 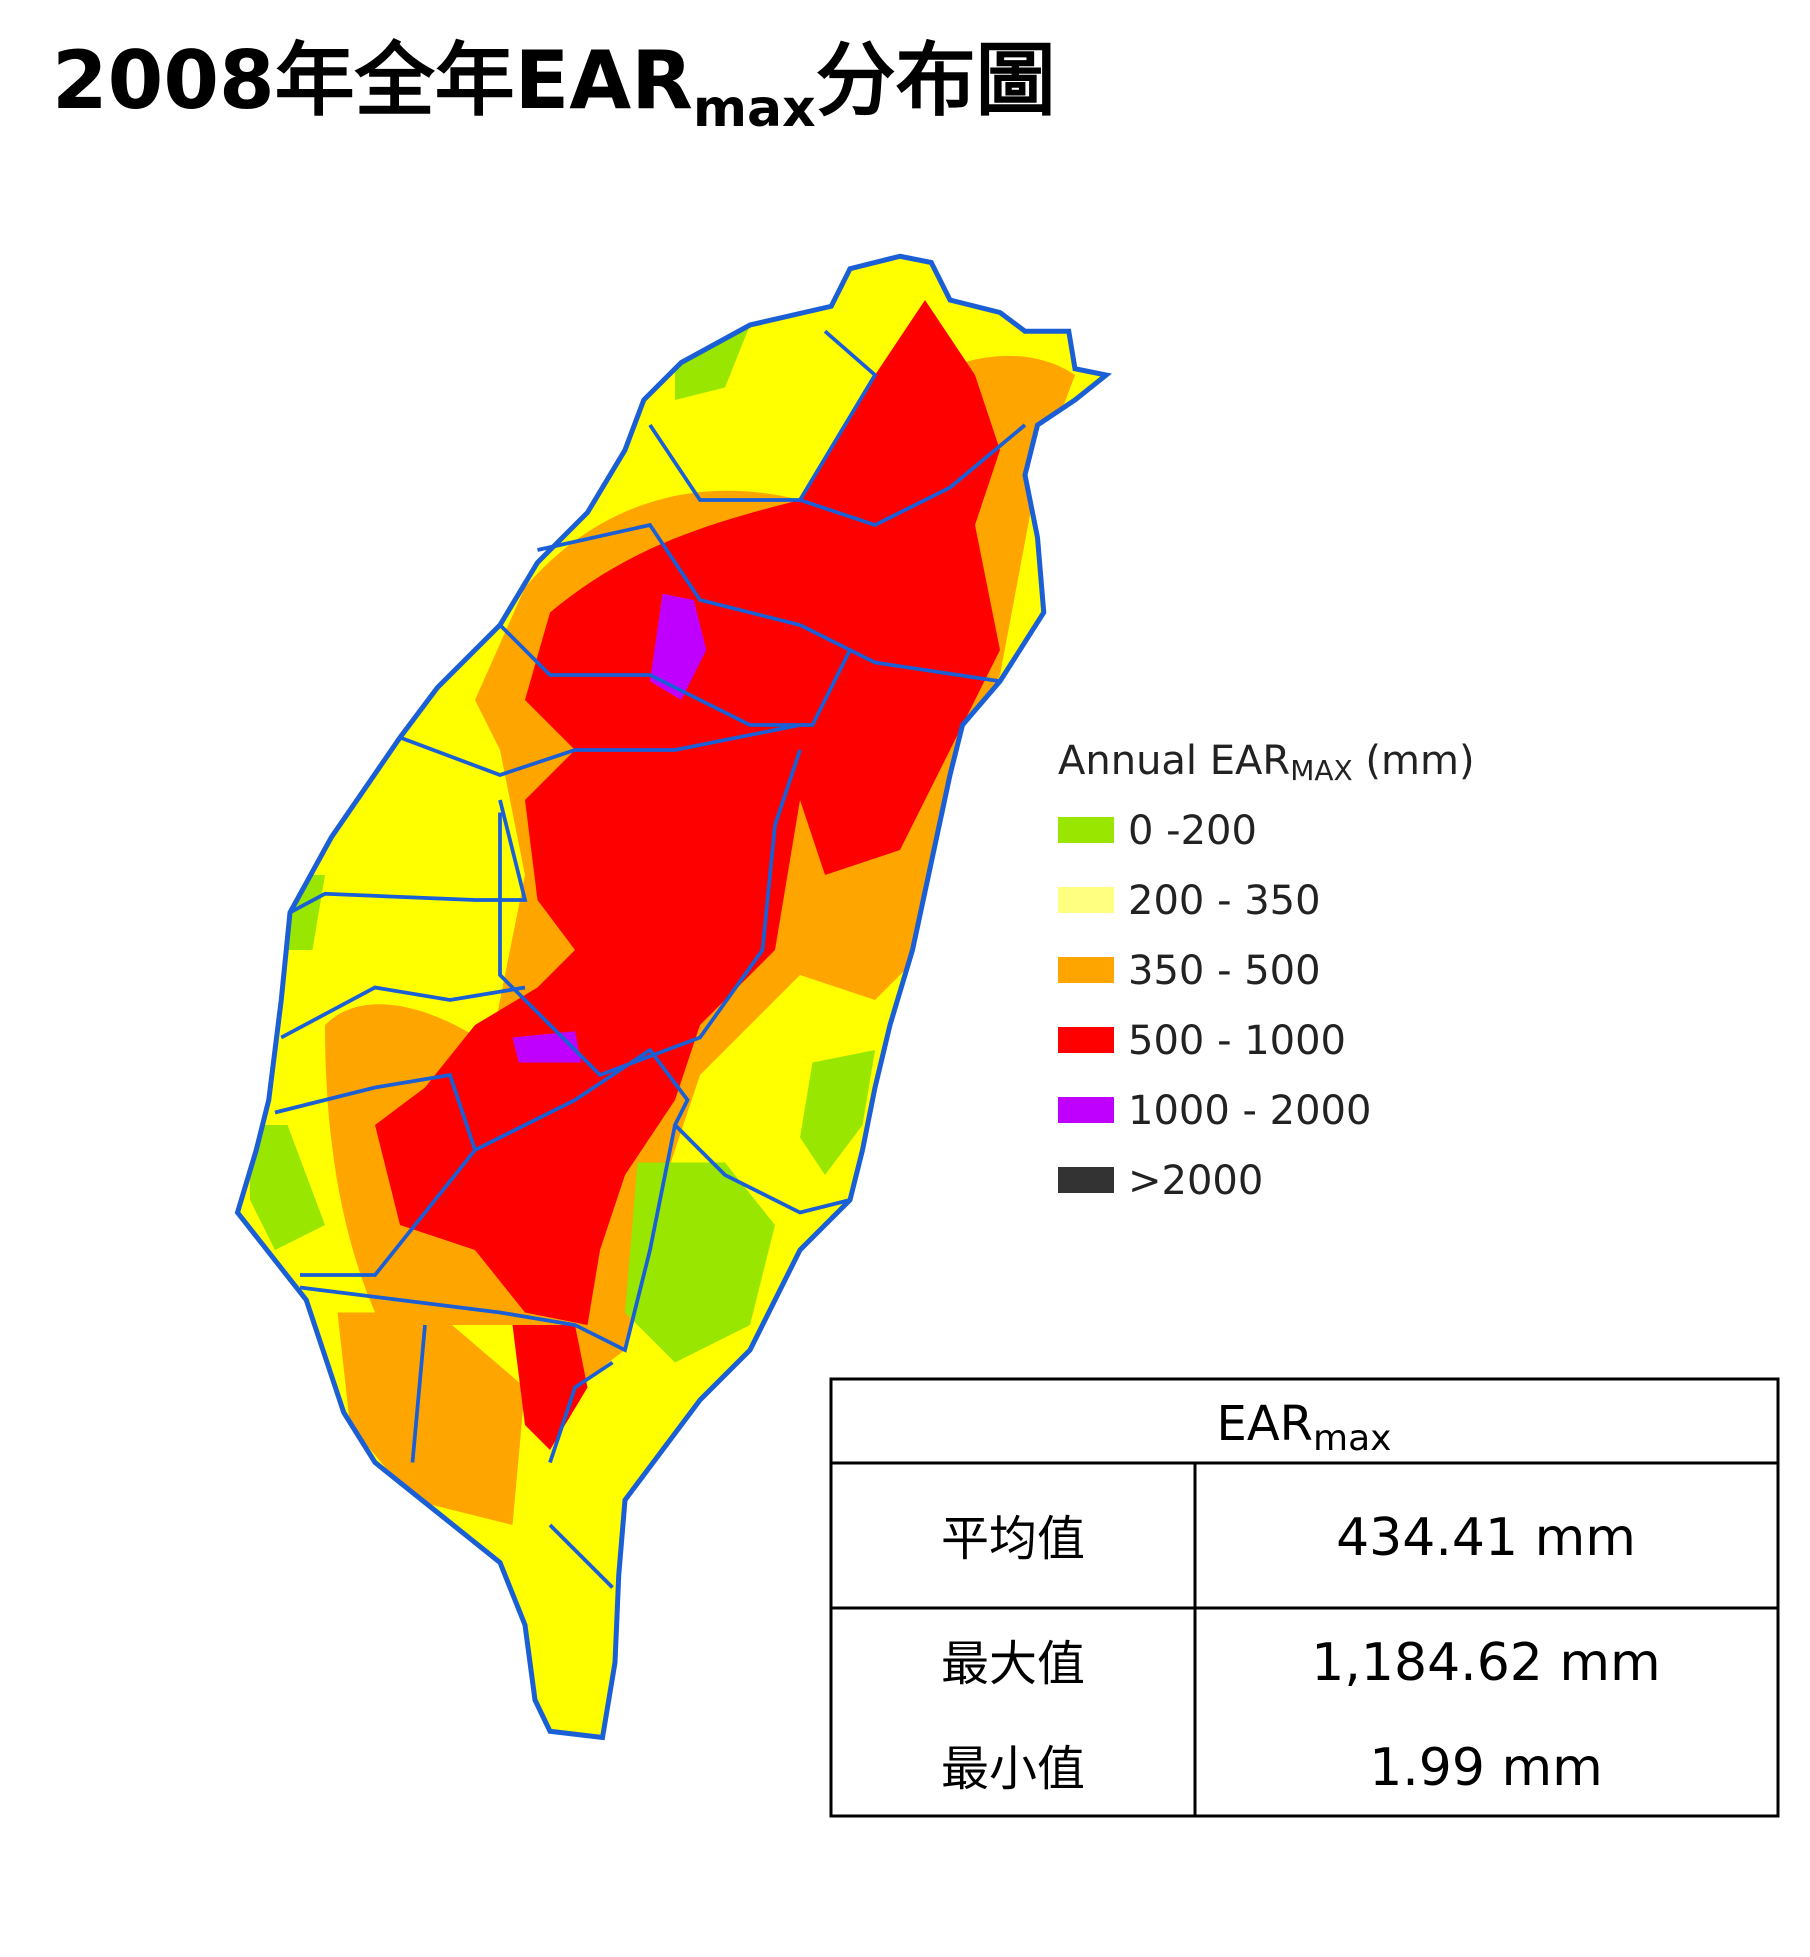 What do you see at coordinates (1265, 1424) in the screenshot?
I see `table-header-main: EAR` at bounding box center [1265, 1424].